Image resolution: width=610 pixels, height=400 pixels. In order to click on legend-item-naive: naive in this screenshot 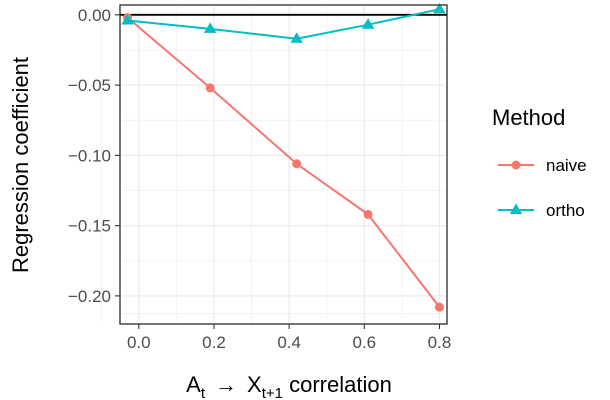, I will do `click(542, 165)`.